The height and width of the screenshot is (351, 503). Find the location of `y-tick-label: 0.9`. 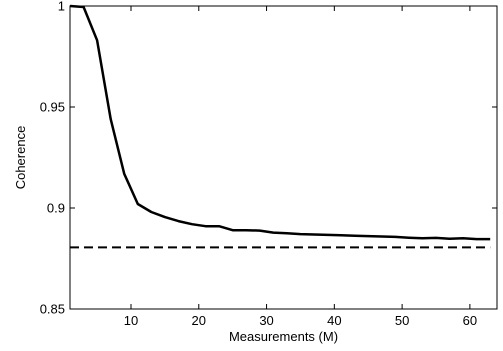

y-tick-label: 0.9 is located at coordinates (56, 208).